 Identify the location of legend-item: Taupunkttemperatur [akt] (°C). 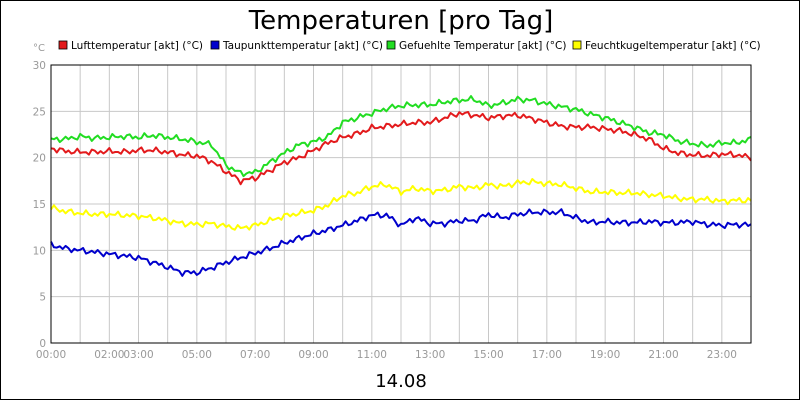
(296, 46).